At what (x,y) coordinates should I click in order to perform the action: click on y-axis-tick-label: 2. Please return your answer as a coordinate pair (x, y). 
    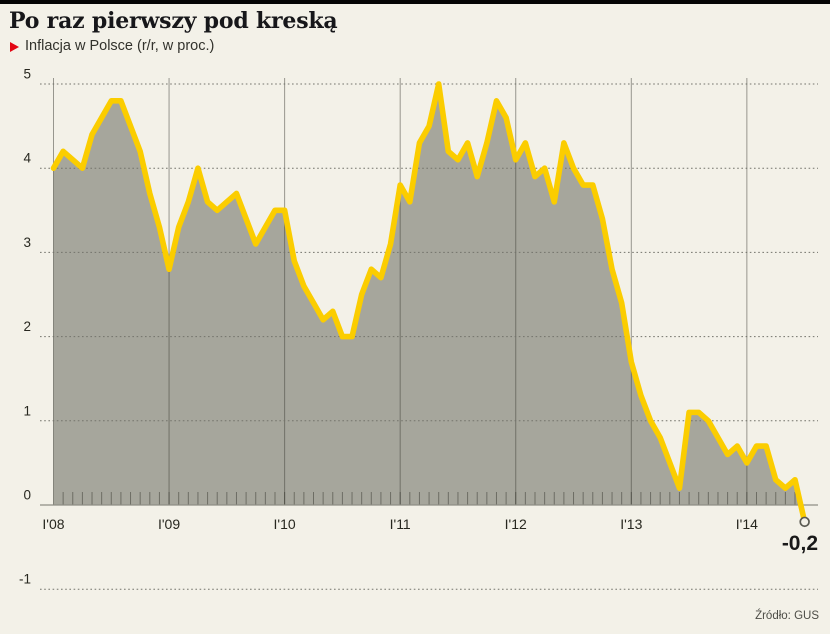
    Looking at the image, I should click on (27, 326).